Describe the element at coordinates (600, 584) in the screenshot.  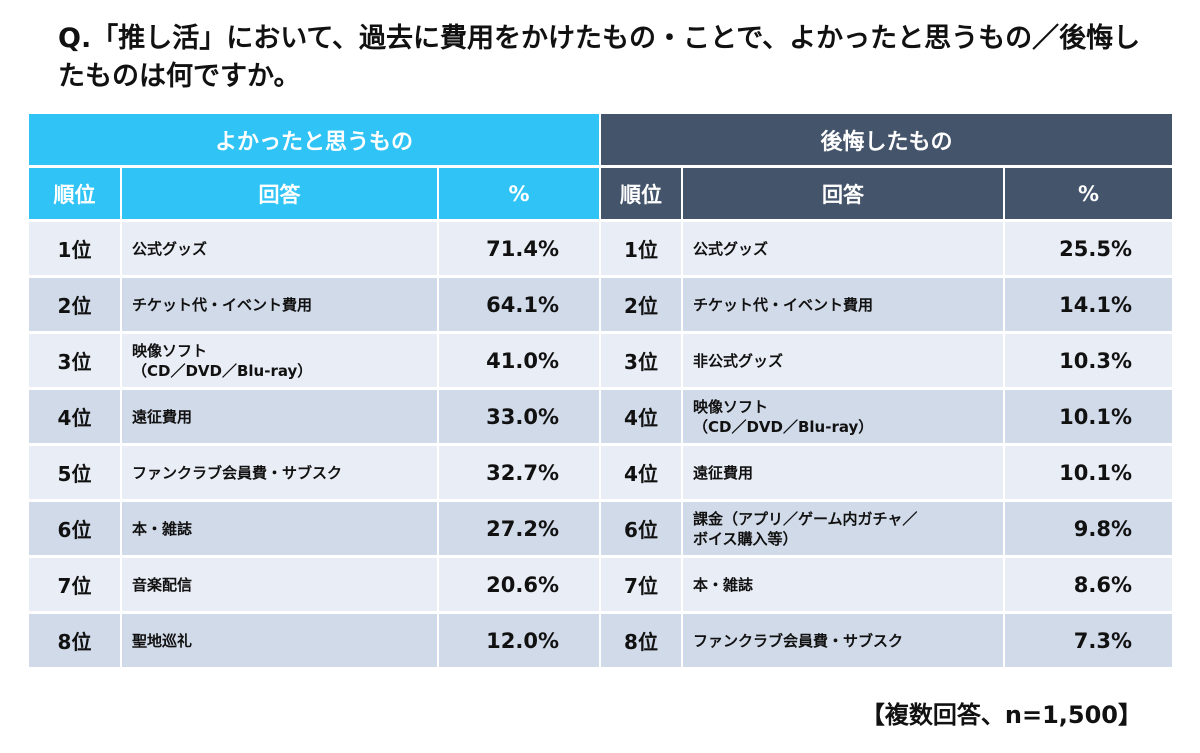
I see `table-row: 7位 音楽配信 20.6% 7位 本・雑誌 8.6%` at that location.